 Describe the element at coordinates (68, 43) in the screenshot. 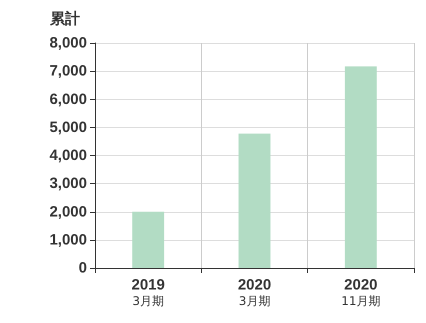

I see `y-tick-label: 8,000` at that location.